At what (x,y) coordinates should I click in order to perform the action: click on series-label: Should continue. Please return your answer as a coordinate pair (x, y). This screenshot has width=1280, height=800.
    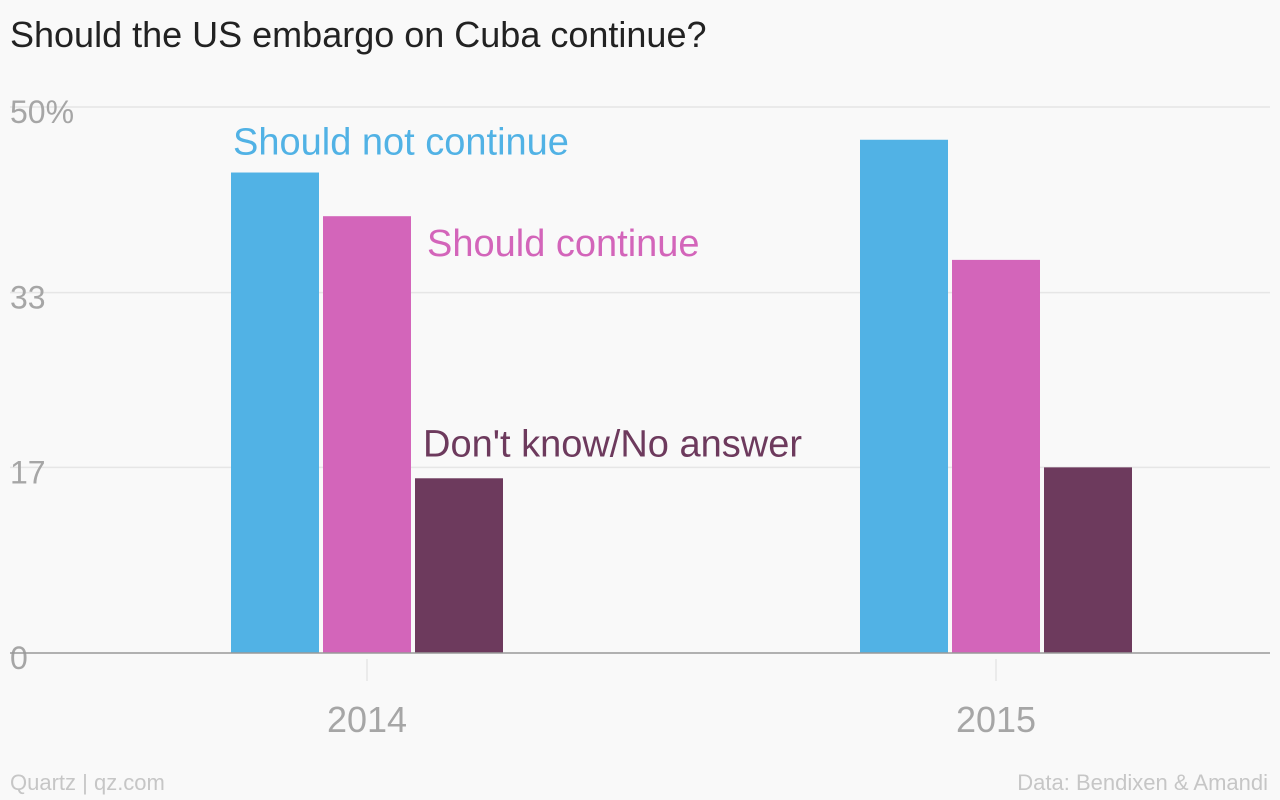
    Looking at the image, I should click on (563, 244).